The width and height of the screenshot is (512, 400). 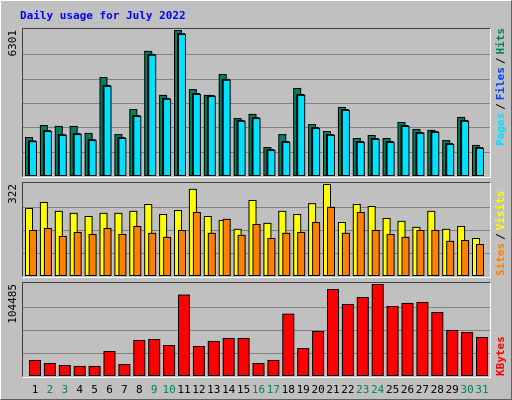 What do you see at coordinates (466, 389) in the screenshot?
I see `x-tick-label: 30` at bounding box center [466, 389].